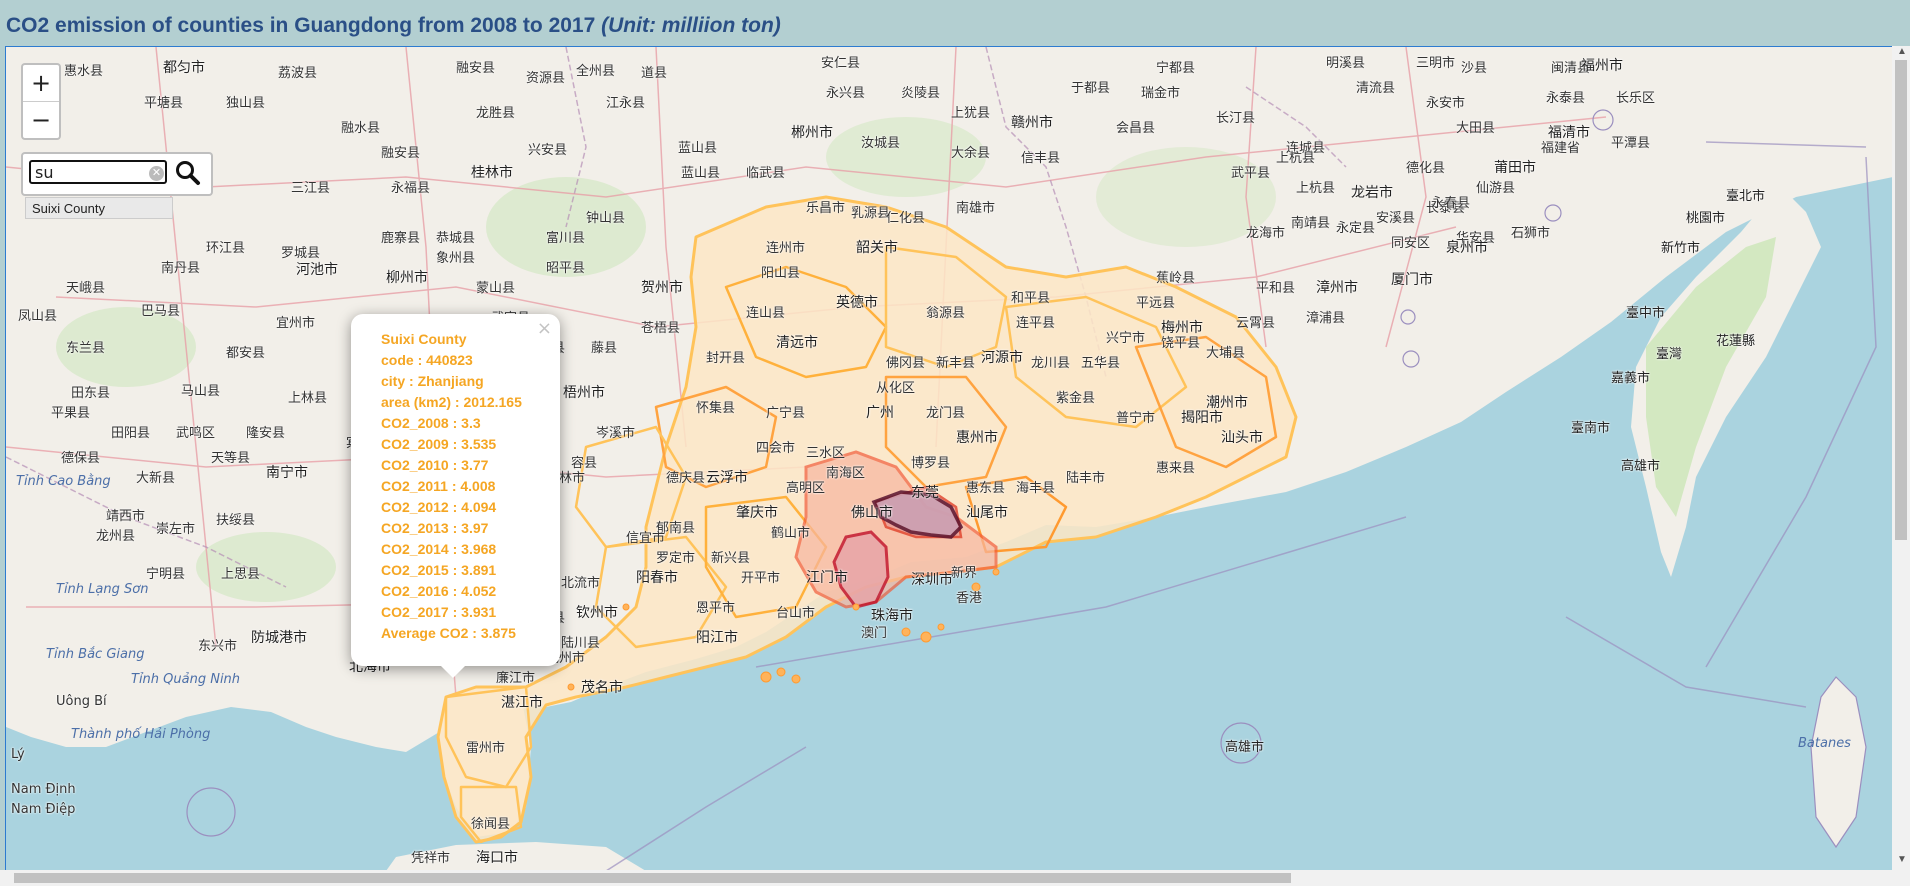 This screenshot has width=1910, height=886. Describe the element at coordinates (231, 458) in the screenshot. I see `map-label: 天等县` at that location.